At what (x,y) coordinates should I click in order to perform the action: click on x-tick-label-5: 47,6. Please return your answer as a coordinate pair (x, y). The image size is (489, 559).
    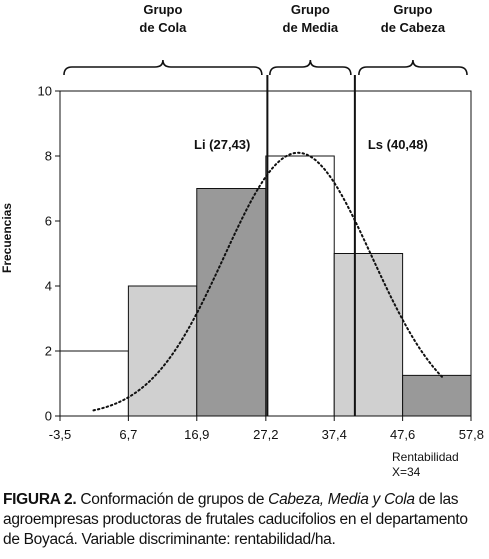
    Looking at the image, I should click on (402, 434).